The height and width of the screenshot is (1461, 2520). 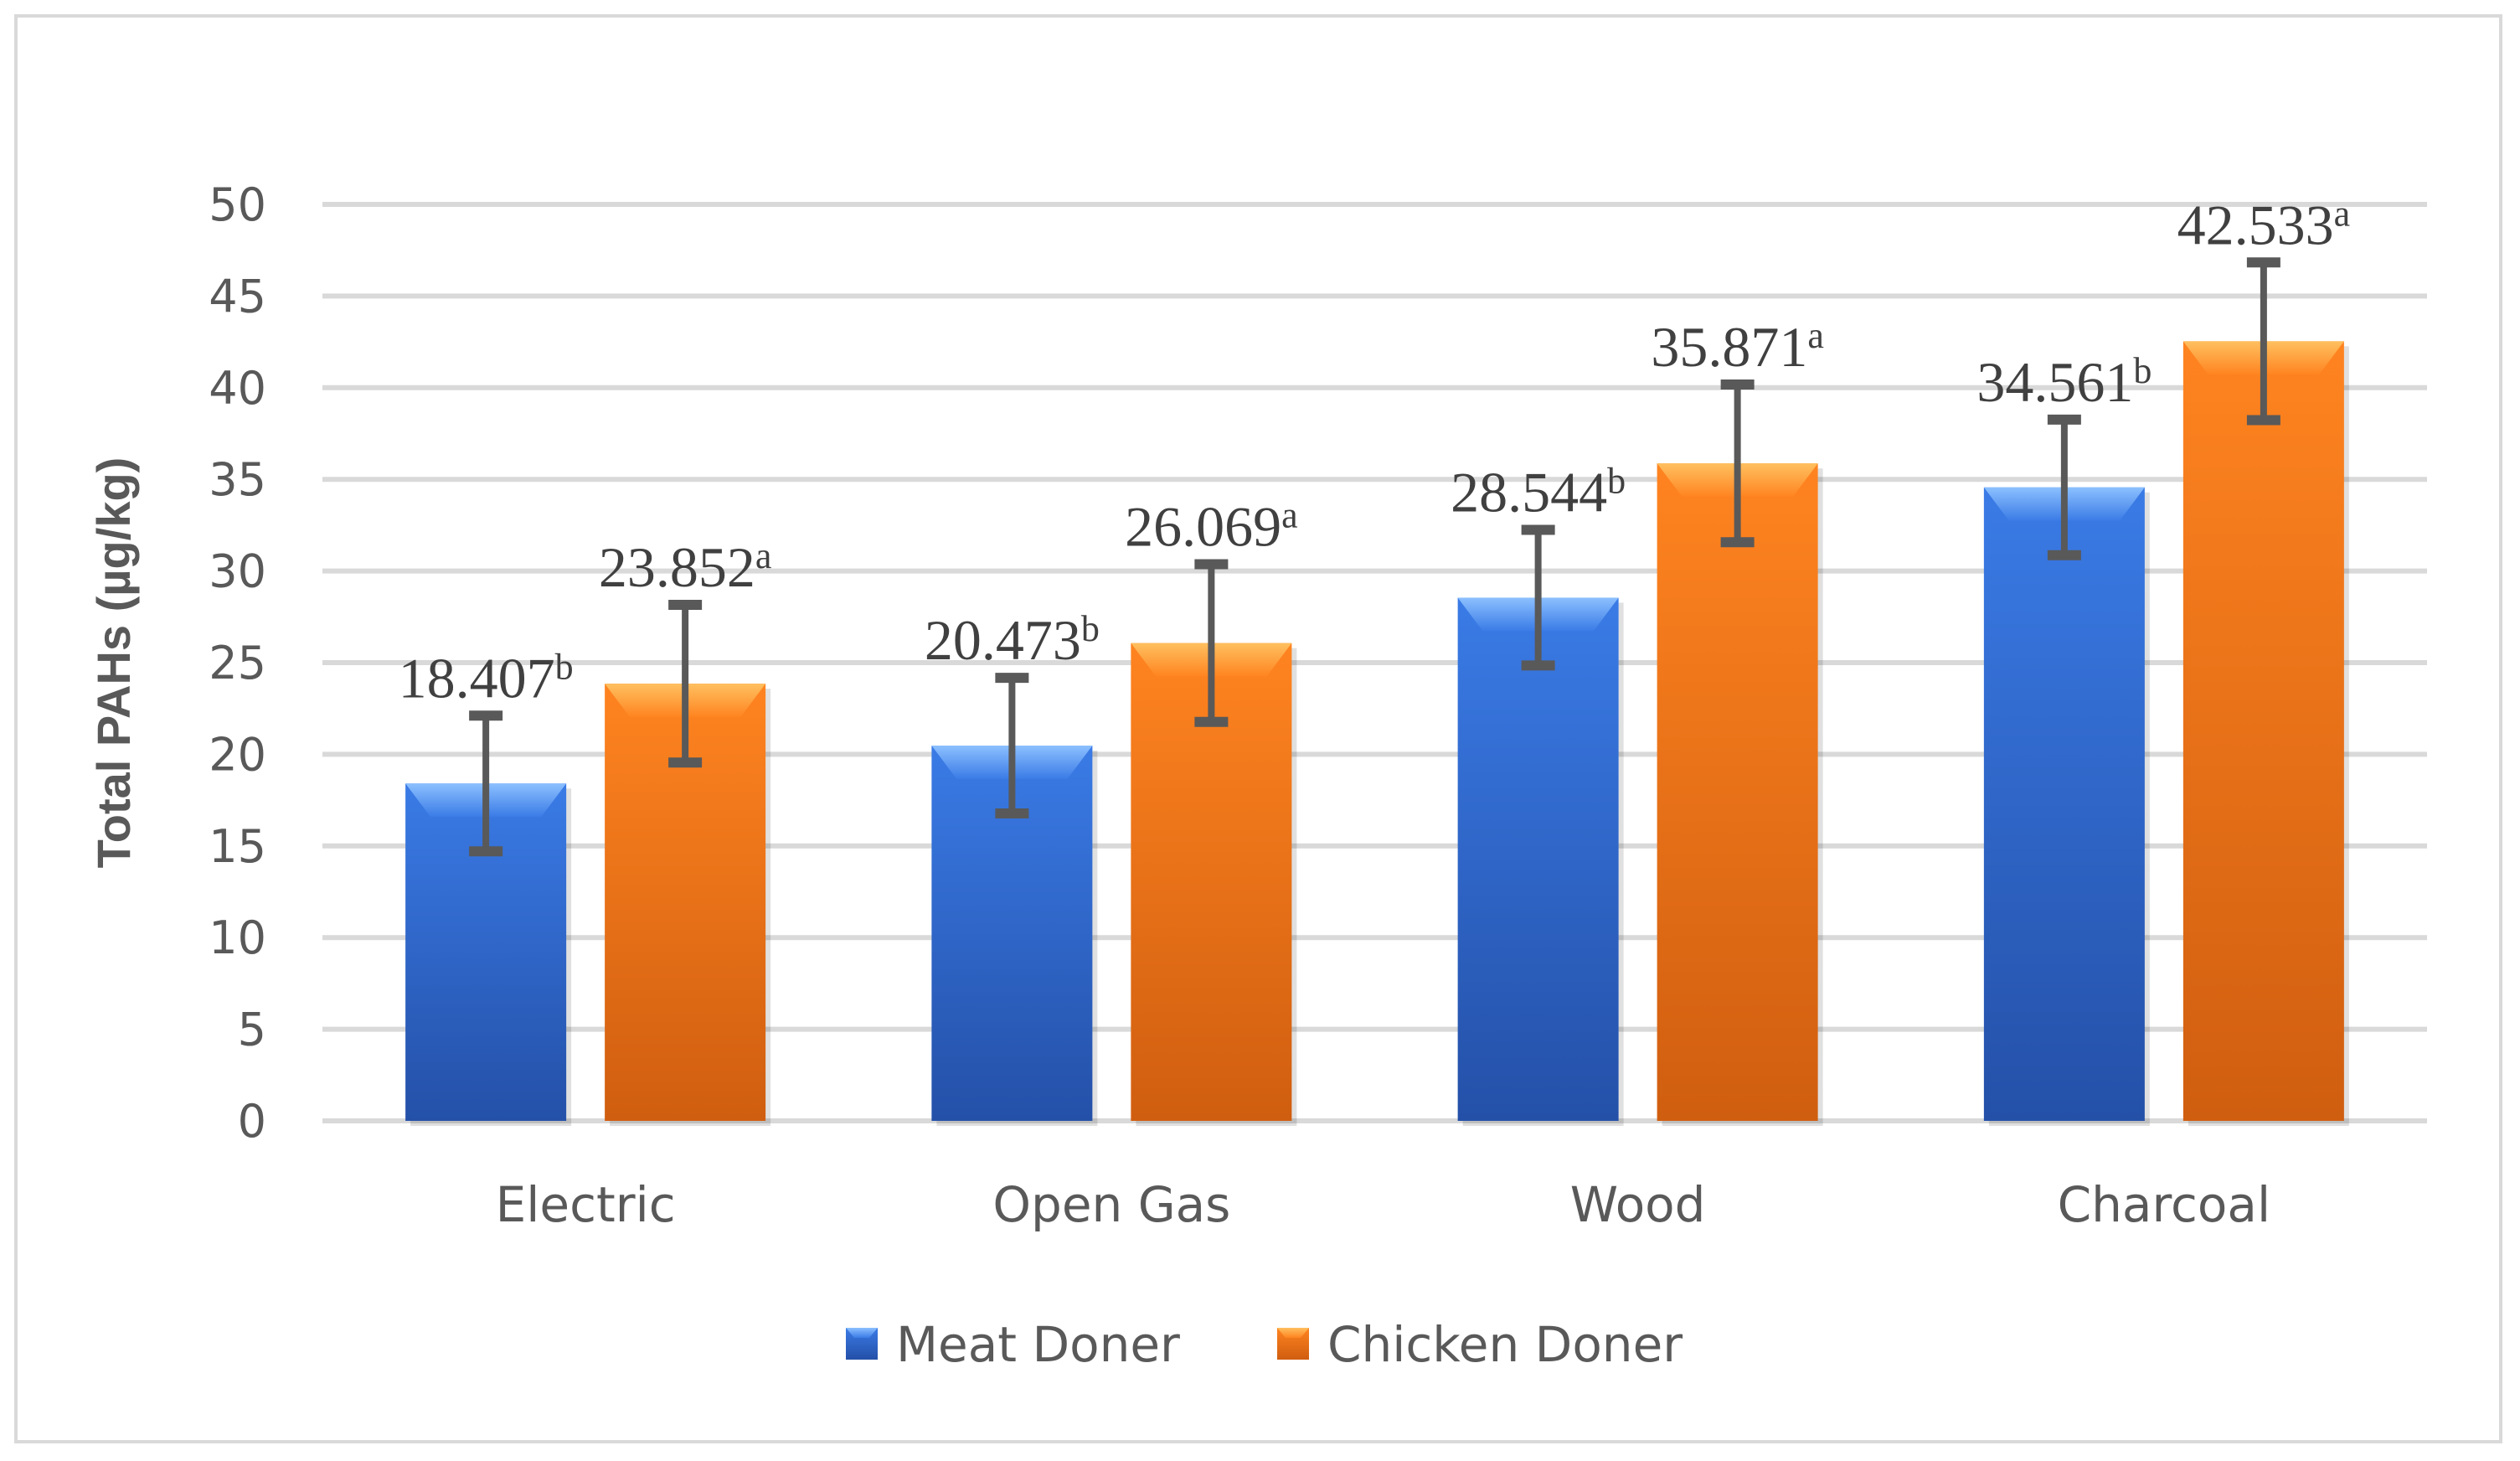 I want to click on y-tick-label: 15, so click(x=237, y=847).